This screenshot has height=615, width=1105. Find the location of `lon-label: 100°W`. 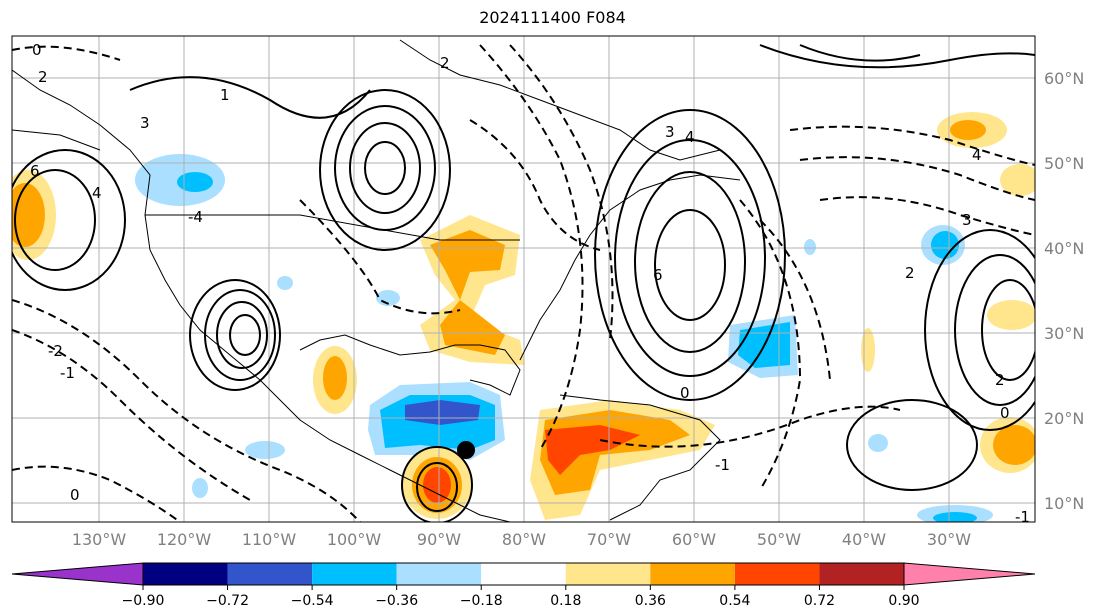

lon-label: 100°W is located at coordinates (354, 539).